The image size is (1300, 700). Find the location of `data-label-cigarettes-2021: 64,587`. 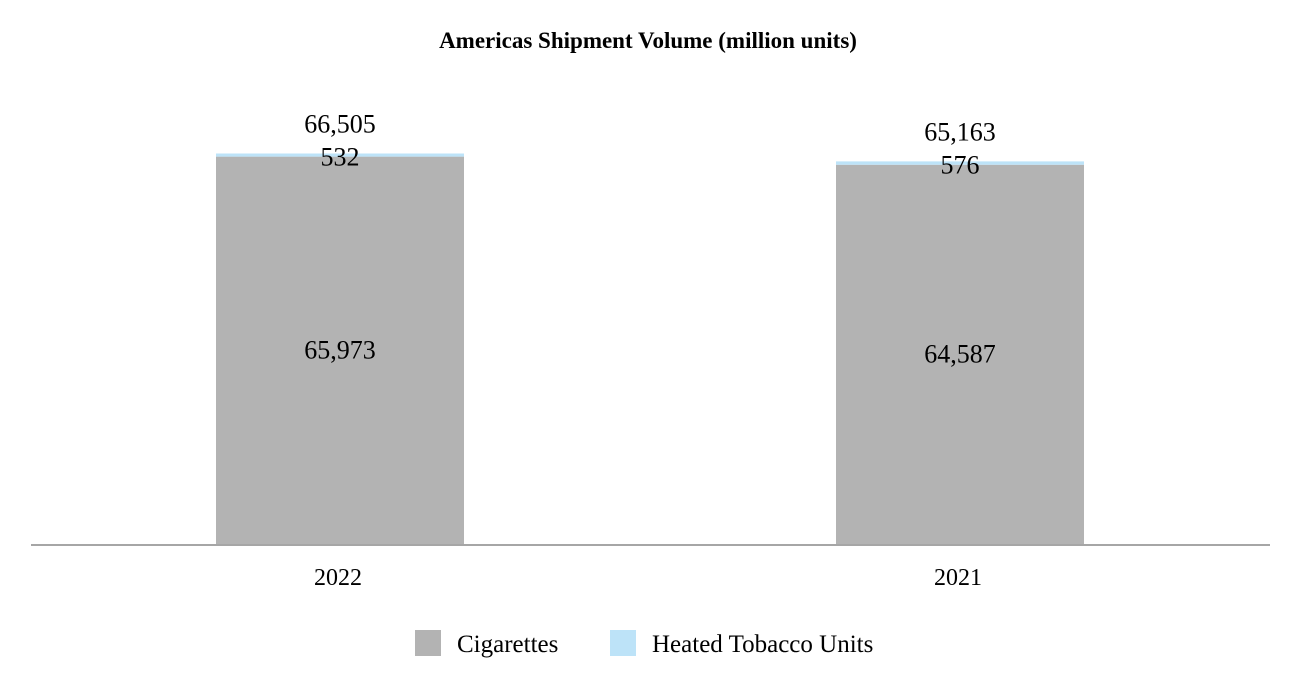

data-label-cigarettes-2021: 64,587 is located at coordinates (960, 353).